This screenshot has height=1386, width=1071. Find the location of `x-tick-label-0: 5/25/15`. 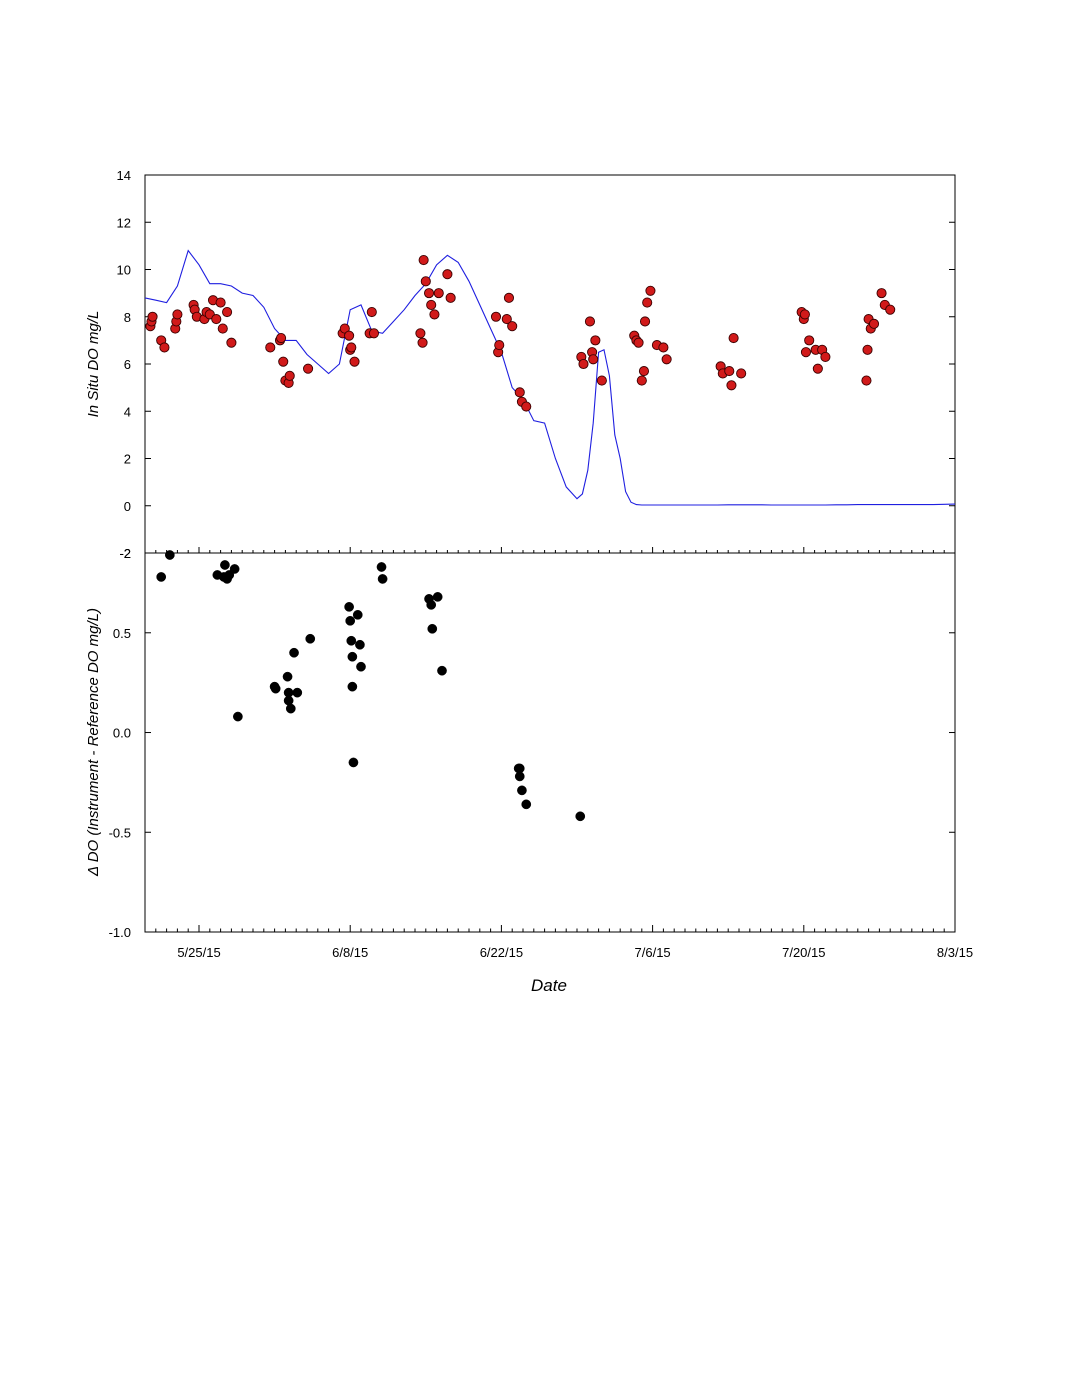

x-tick-label-0: 5/25/15 is located at coordinates (198, 952).